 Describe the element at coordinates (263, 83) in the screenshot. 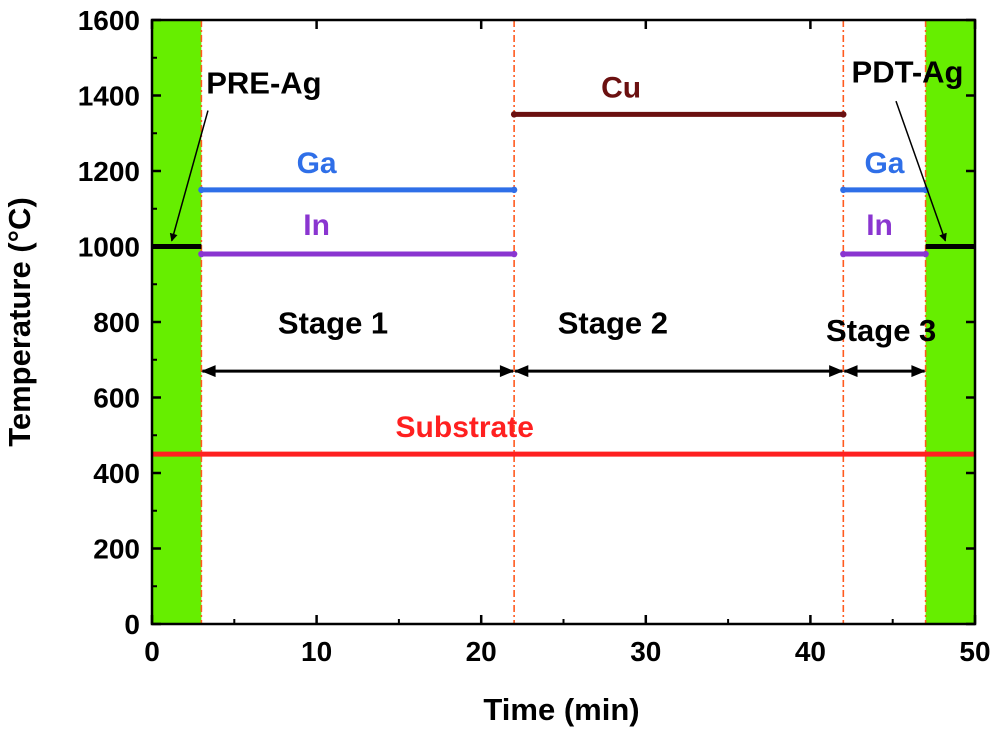

I see `annotation-pre-ag: PRE-Ag` at that location.